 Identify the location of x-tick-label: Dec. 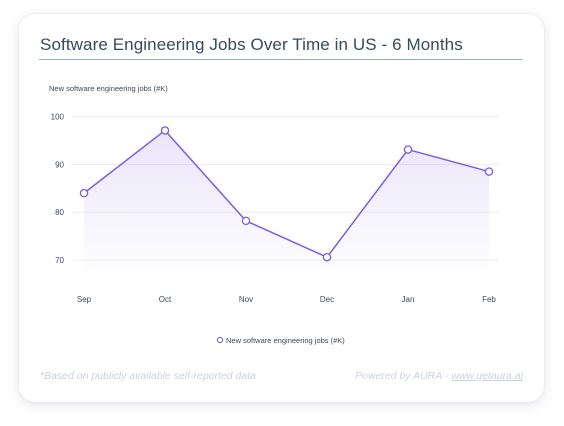
(327, 299).